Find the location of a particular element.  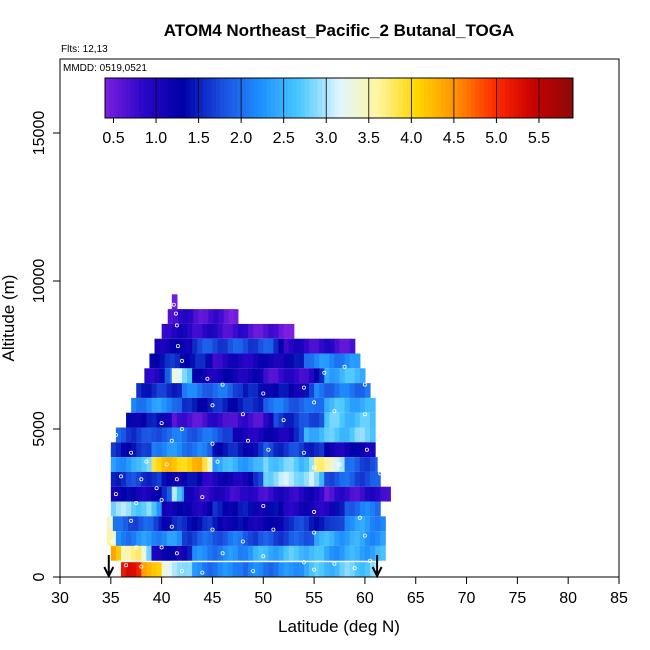

x-tick-label: 45 is located at coordinates (213, 598).